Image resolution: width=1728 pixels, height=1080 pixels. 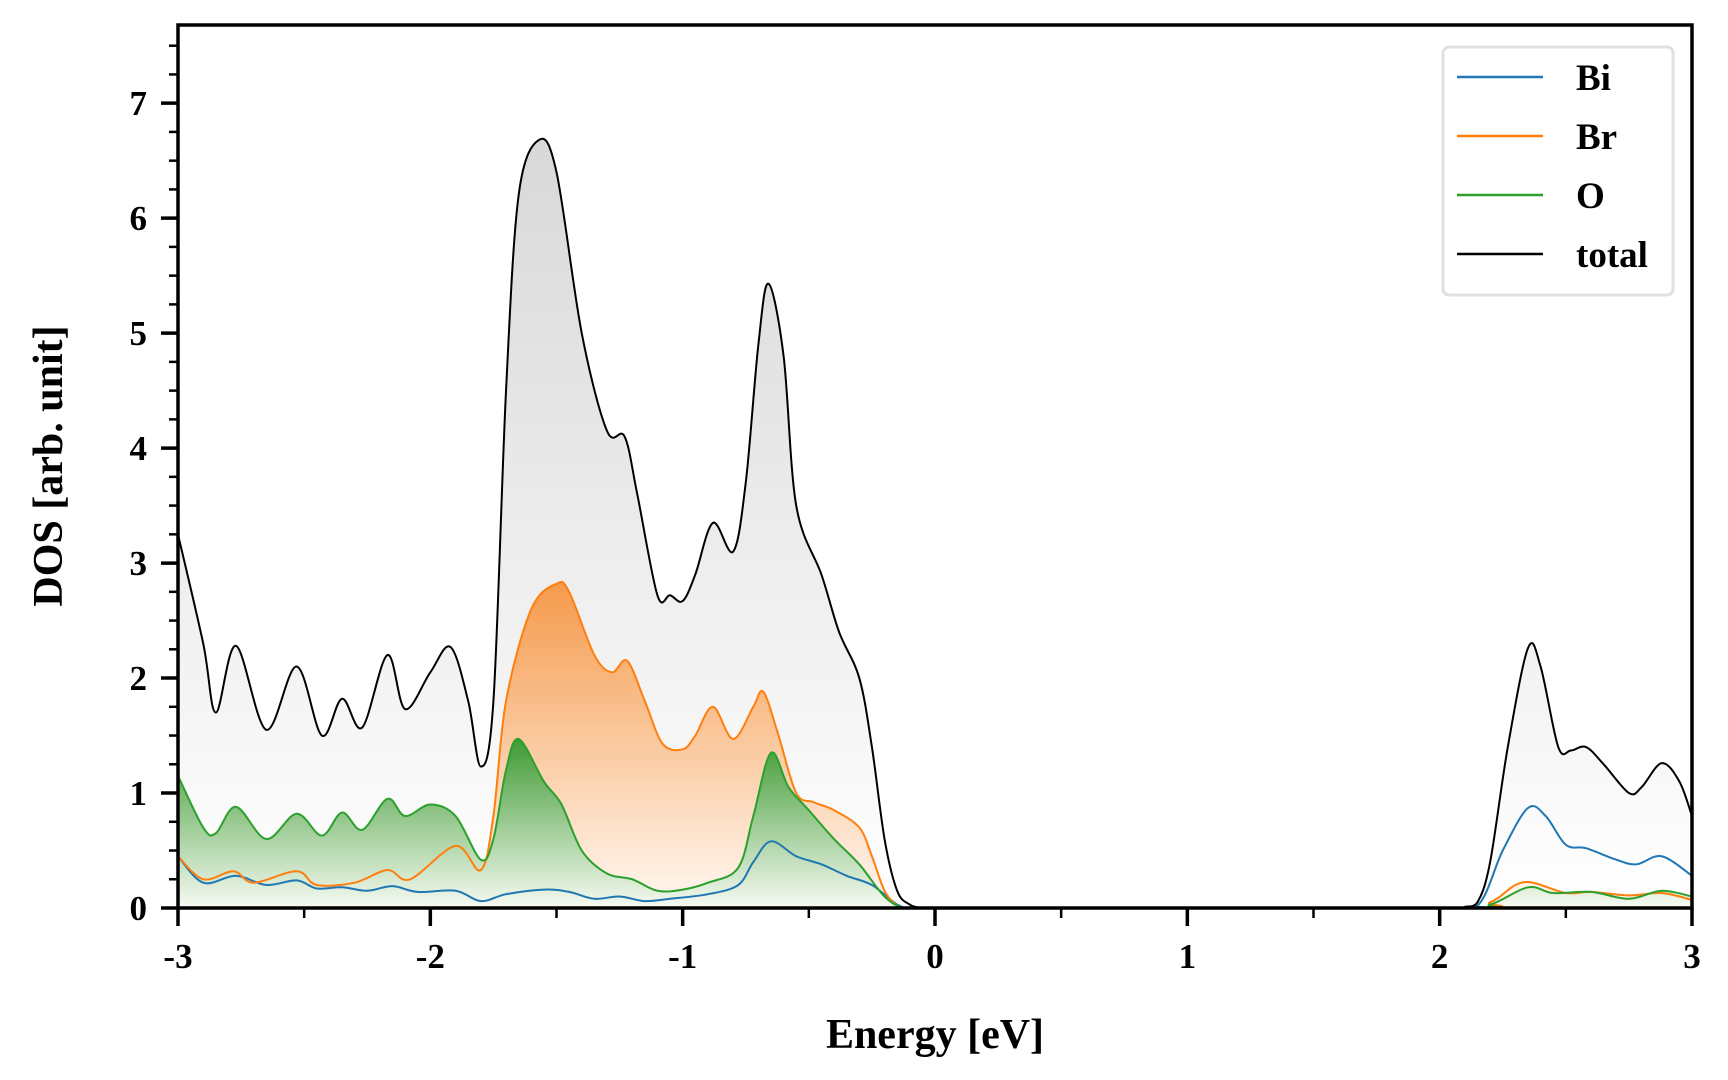 I want to click on x-tick-label: 0, so click(x=935, y=956).